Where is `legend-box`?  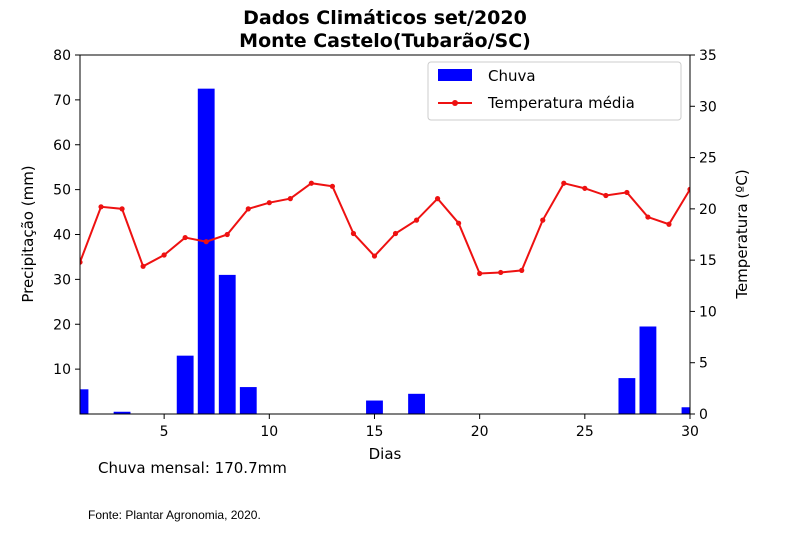 legend-box is located at coordinates (554, 91).